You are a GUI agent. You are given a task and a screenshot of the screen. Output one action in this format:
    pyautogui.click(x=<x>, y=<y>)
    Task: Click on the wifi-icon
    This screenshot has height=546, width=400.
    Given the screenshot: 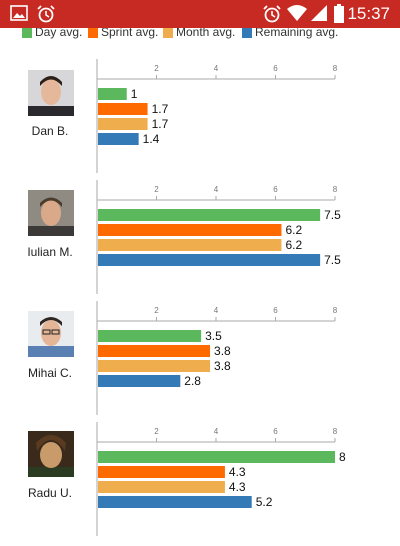 What is the action you would take?
    pyautogui.click(x=297, y=15)
    